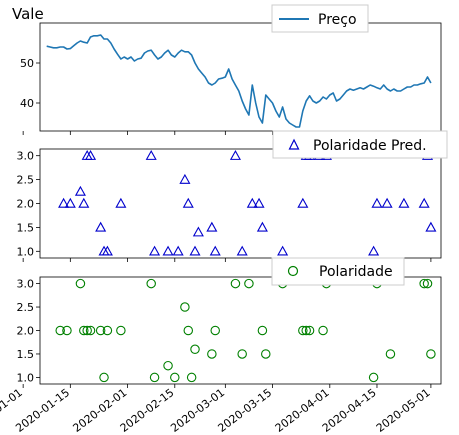  What do you see at coordinates (370, 146) in the screenshot?
I see `legend-label: Polaridade Pred.` at bounding box center [370, 146].